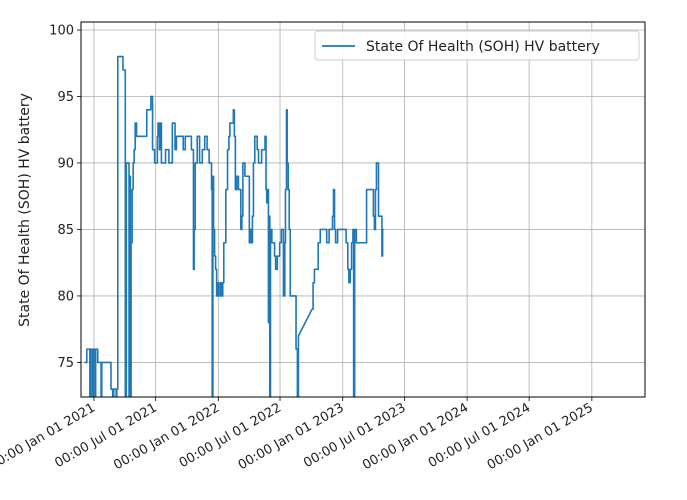 This screenshot has width=687, height=500. I want to click on y-tick-label: 75, so click(65, 363).